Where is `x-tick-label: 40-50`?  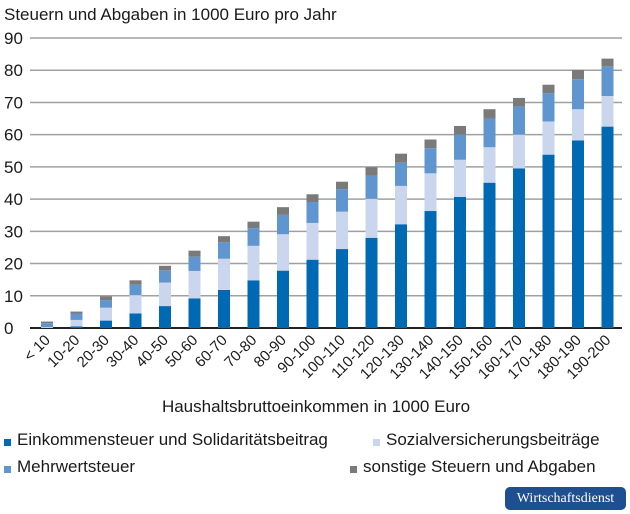 x-tick-label: 40-50 is located at coordinates (152, 351).